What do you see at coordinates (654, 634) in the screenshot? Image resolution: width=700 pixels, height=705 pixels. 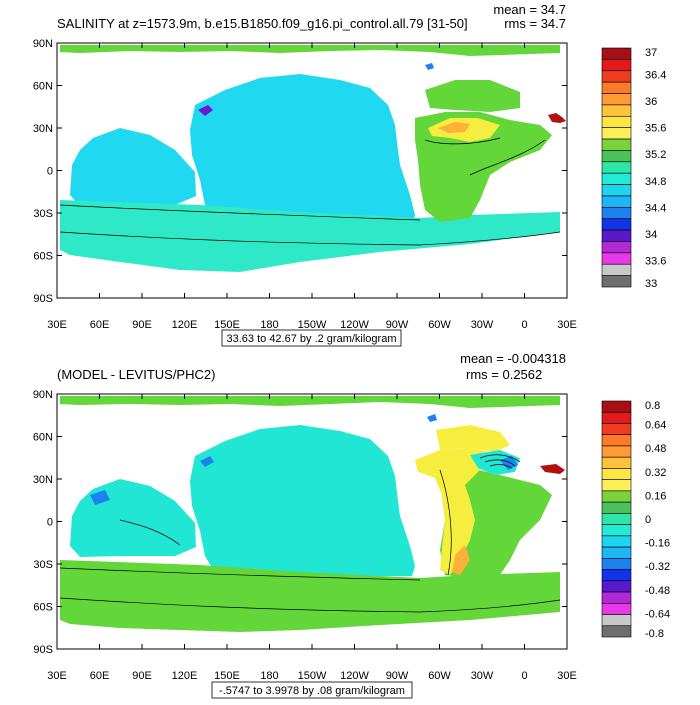 I see `colorbar-label: -0.8` at bounding box center [654, 634].